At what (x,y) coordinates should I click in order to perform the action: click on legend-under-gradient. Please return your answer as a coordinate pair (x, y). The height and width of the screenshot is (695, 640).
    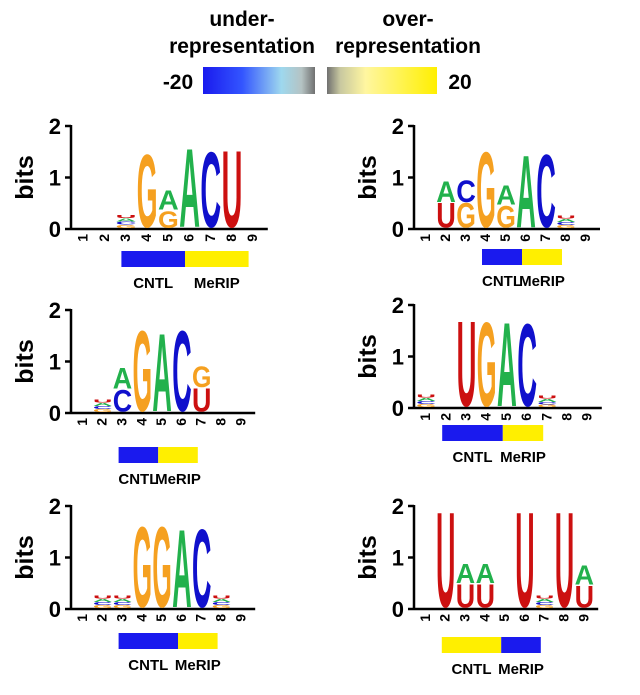
    Looking at the image, I should click on (259, 80).